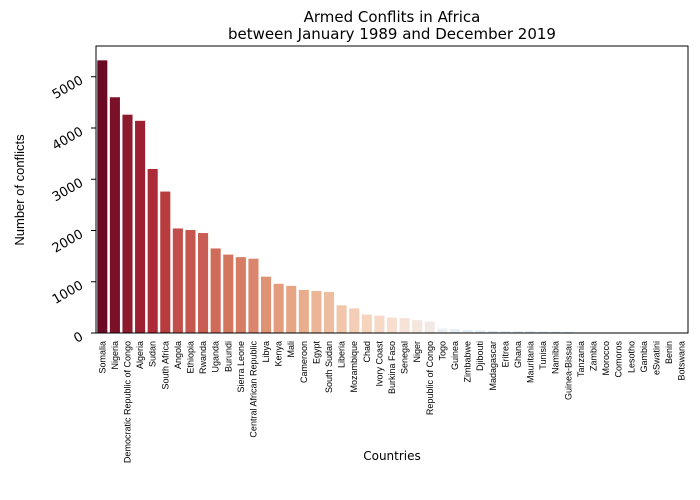 The width and height of the screenshot is (700, 500). What do you see at coordinates (73, 210) in the screenshot?
I see `y-axis-ticks: 0 1000 2000 3000 4000 5000` at bounding box center [73, 210].